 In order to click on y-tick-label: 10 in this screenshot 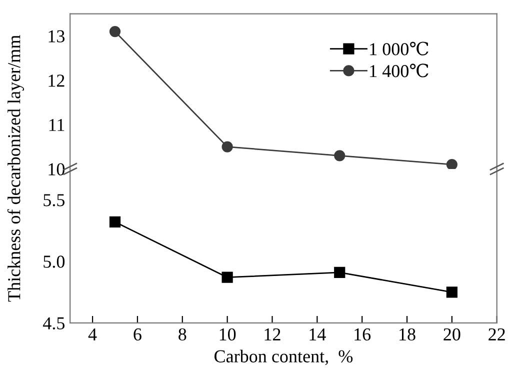, I will do `click(56, 169)`.